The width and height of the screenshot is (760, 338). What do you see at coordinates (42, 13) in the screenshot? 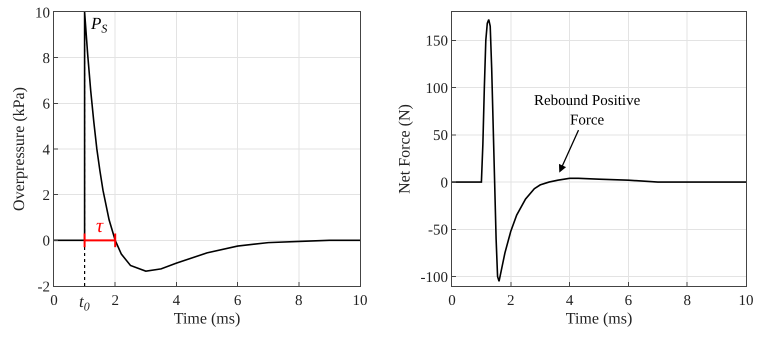
I see `y-tick-label: 10` at bounding box center [42, 13].